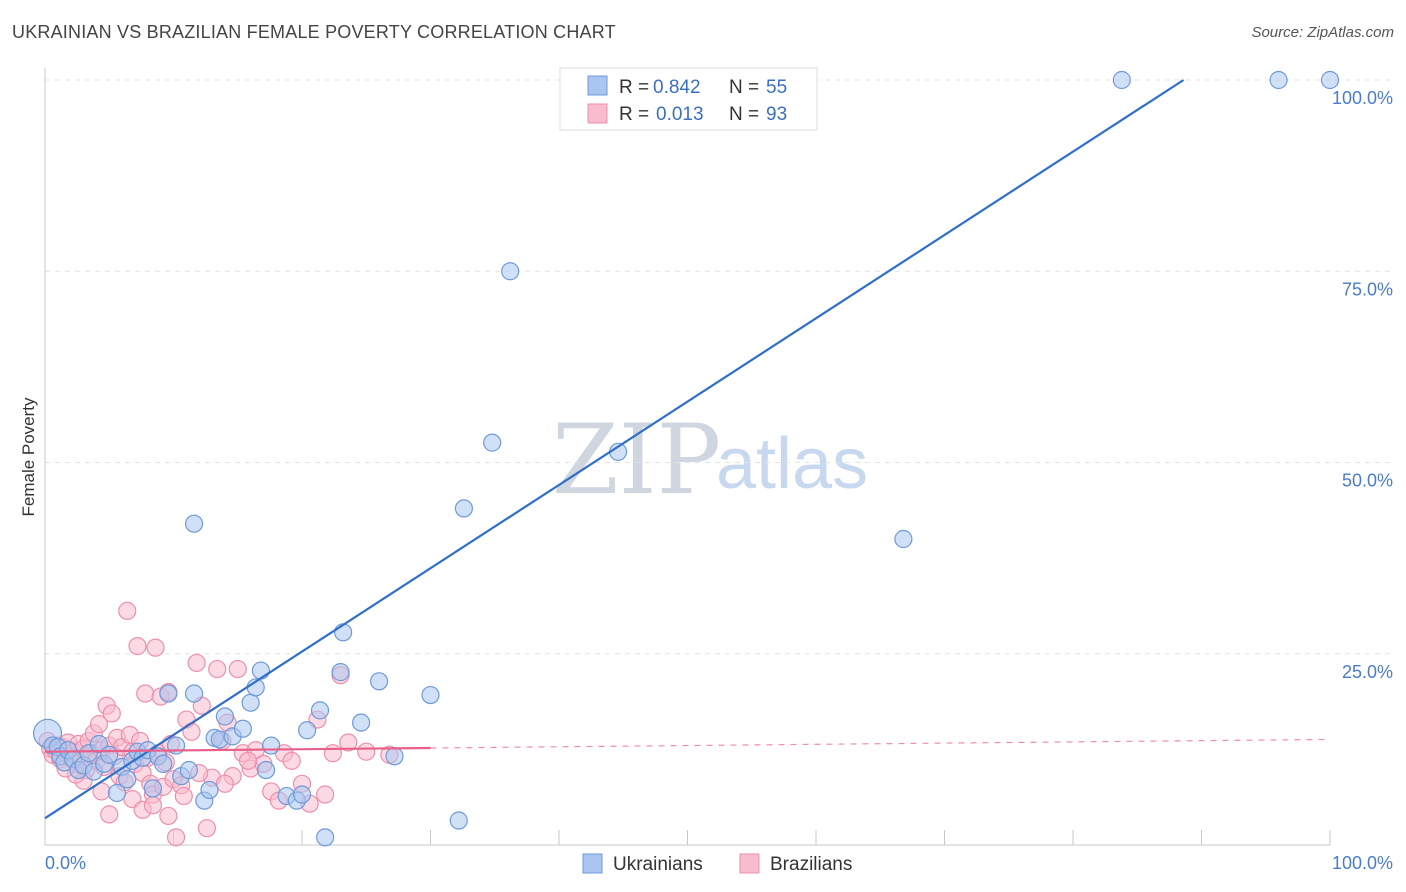 The height and width of the screenshot is (892, 1406). I want to click on chart-source: Source: ZipAtlas.com, so click(1322, 32).